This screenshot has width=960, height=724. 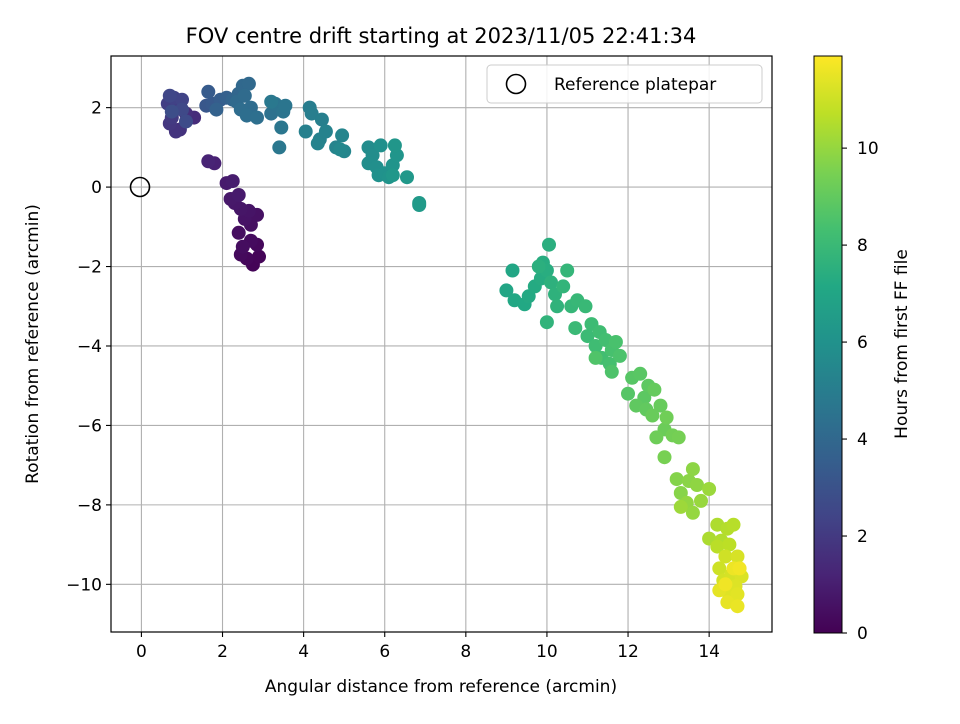 I want to click on colorbar-tick-label: 4, so click(x=862, y=440).